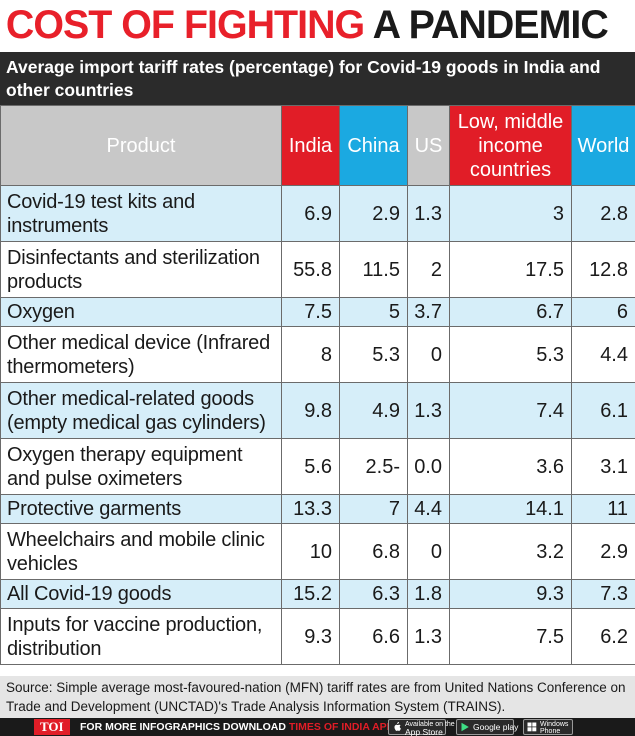  What do you see at coordinates (603, 410) in the screenshot?
I see `value-cell-world: 6.1` at bounding box center [603, 410].